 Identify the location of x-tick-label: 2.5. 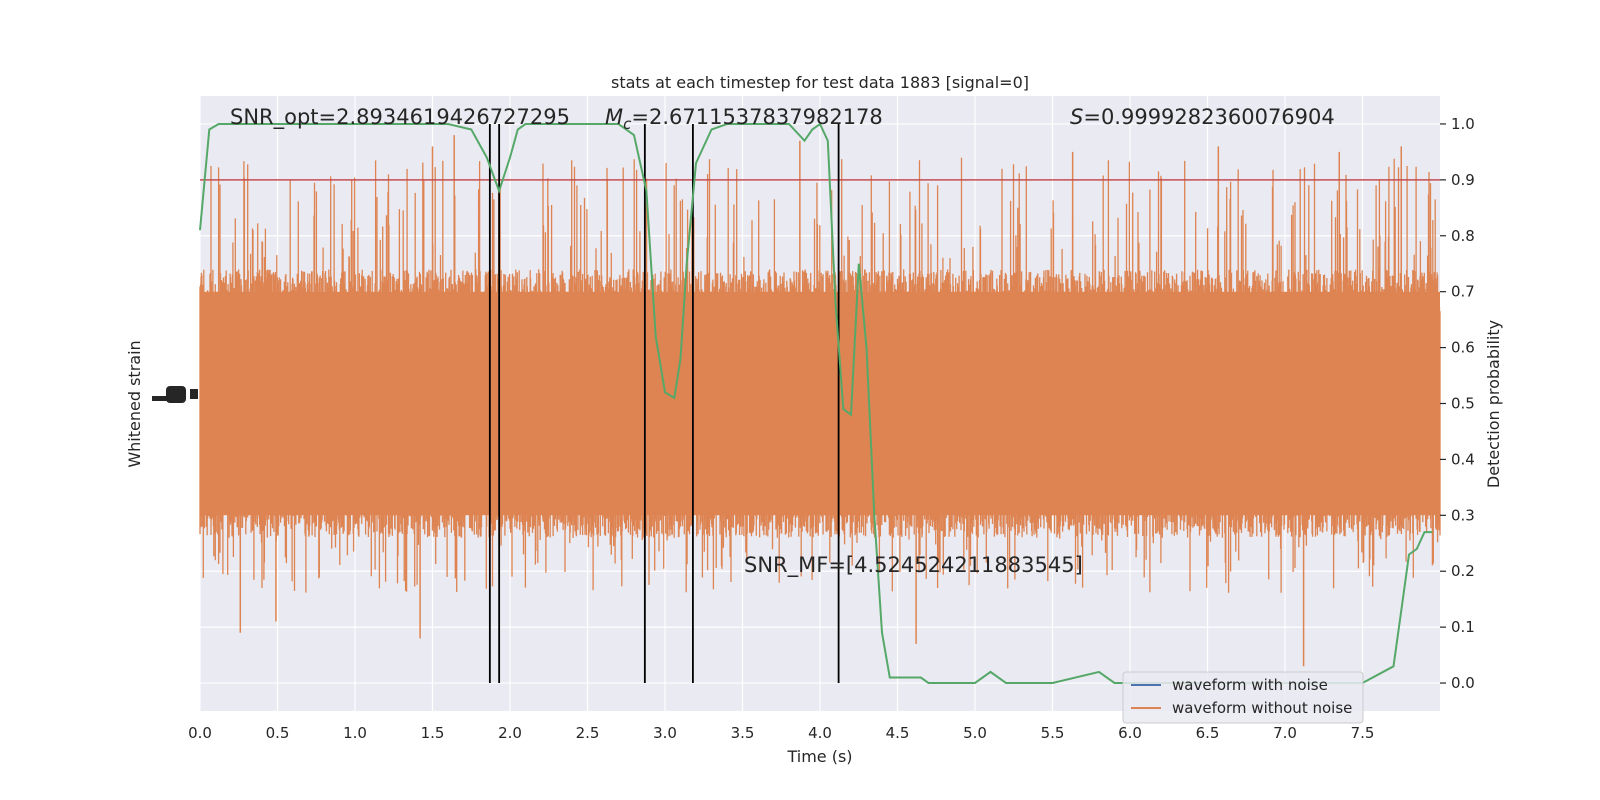
(588, 733).